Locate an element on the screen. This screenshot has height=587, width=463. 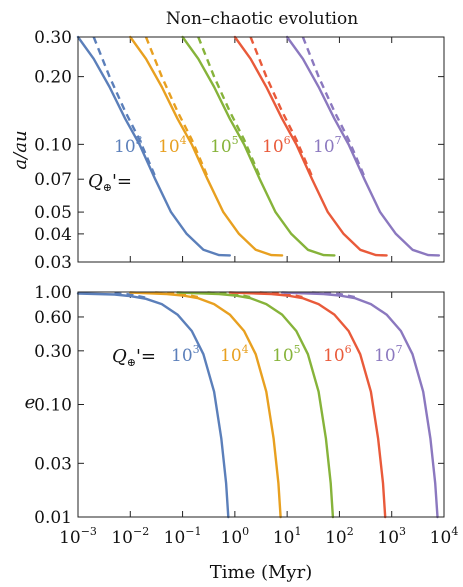
bottom-q-suffix: '= is located at coordinates (146, 356).